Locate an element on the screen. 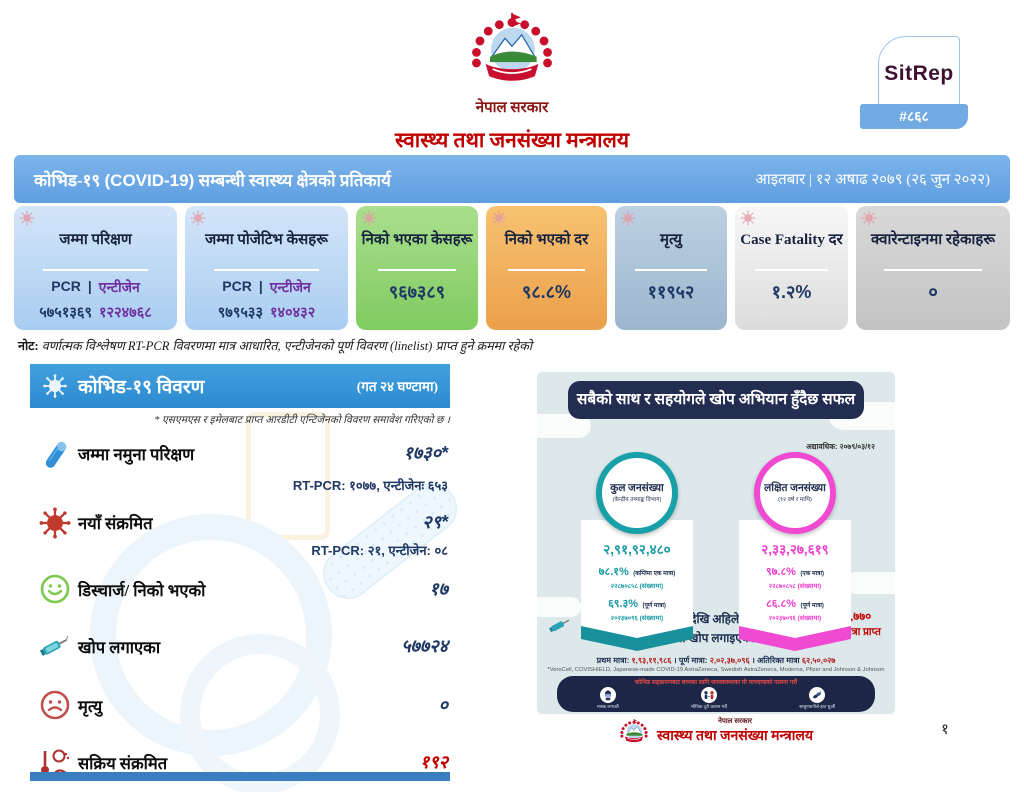 The width and height of the screenshot is (1024, 792). full-dose-label: पूर्ण मात्रा: is located at coordinates (694, 660).